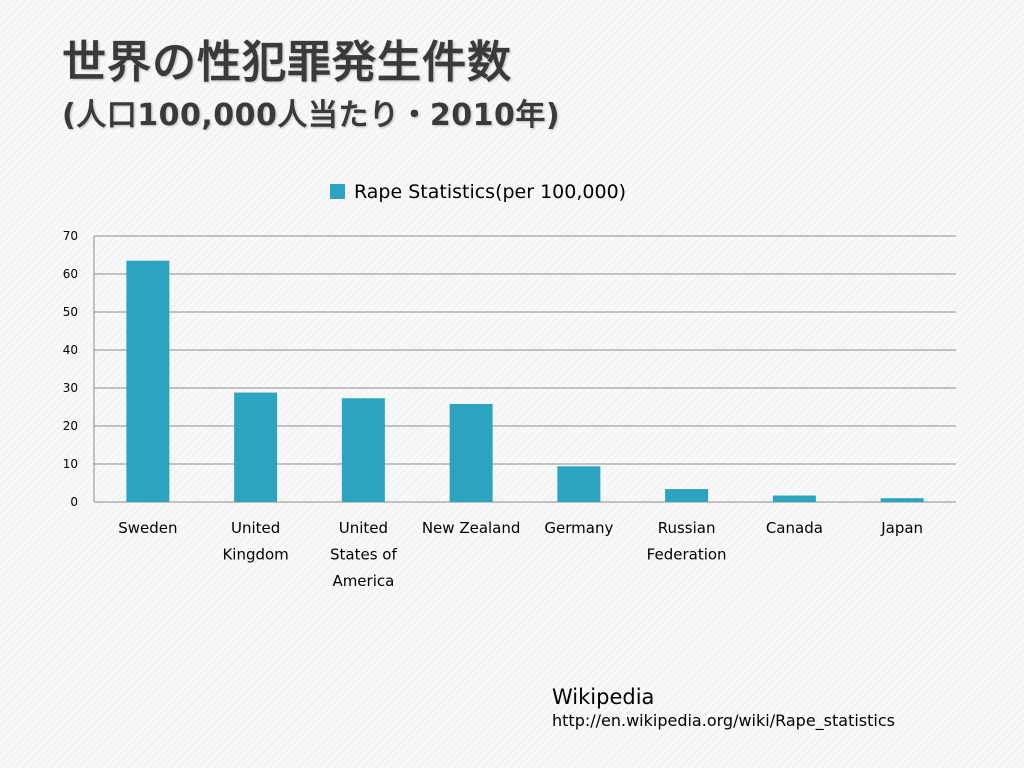 The image size is (1024, 768). What do you see at coordinates (70, 274) in the screenshot?
I see `y-tick-label: 60` at bounding box center [70, 274].